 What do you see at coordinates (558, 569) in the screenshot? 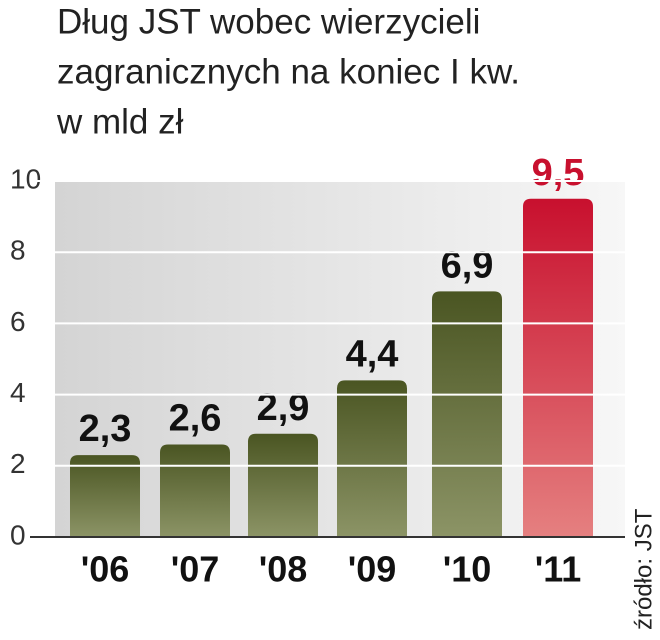
I see `x-tick-label: '11` at bounding box center [558, 569].